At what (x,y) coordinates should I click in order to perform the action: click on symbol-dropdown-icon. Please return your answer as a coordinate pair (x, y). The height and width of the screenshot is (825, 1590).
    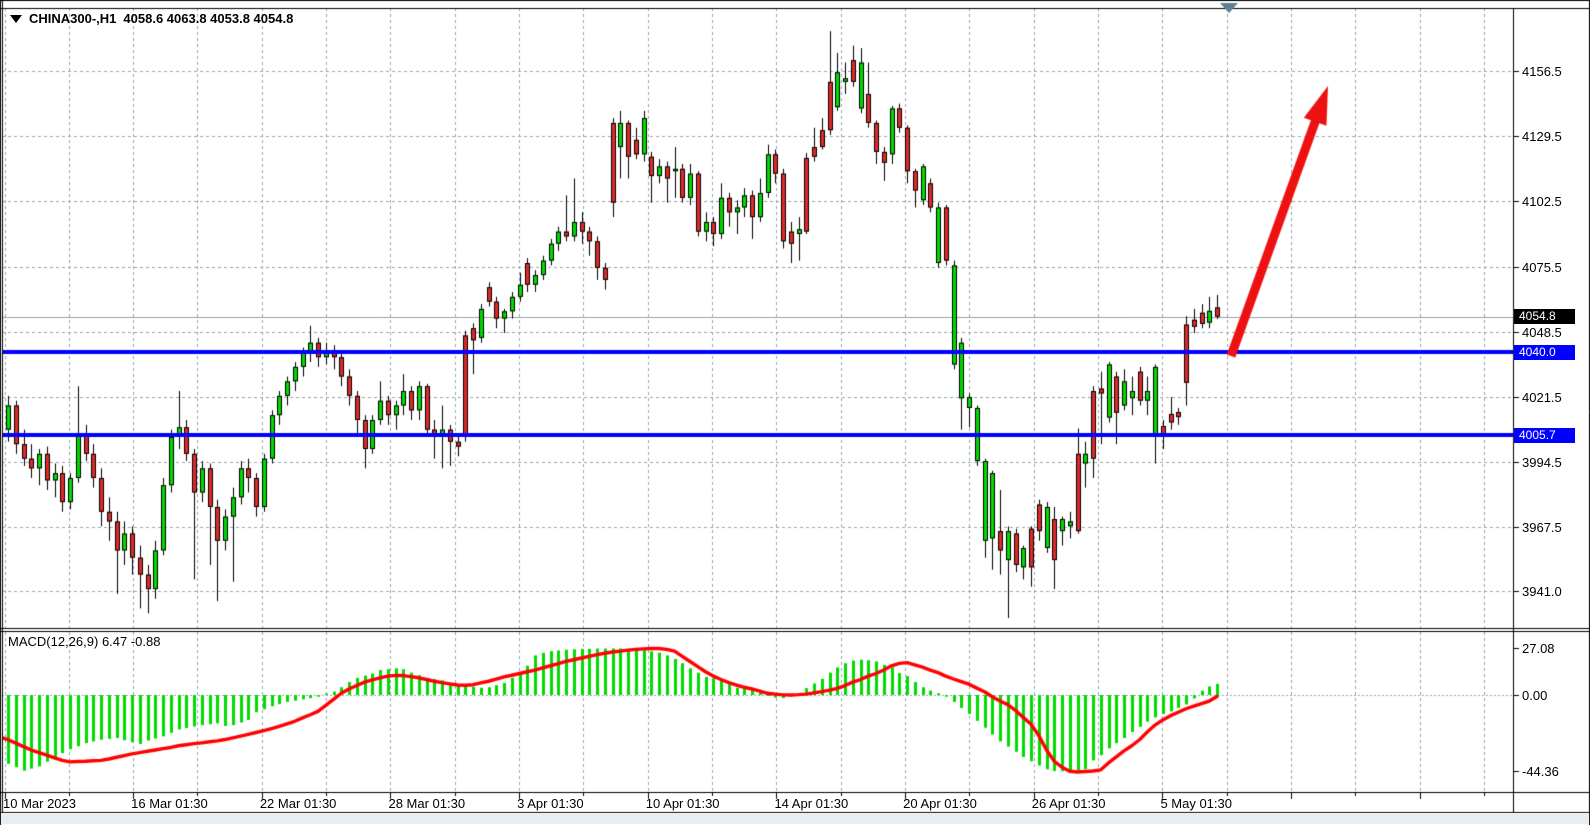
    Looking at the image, I should click on (16, 18).